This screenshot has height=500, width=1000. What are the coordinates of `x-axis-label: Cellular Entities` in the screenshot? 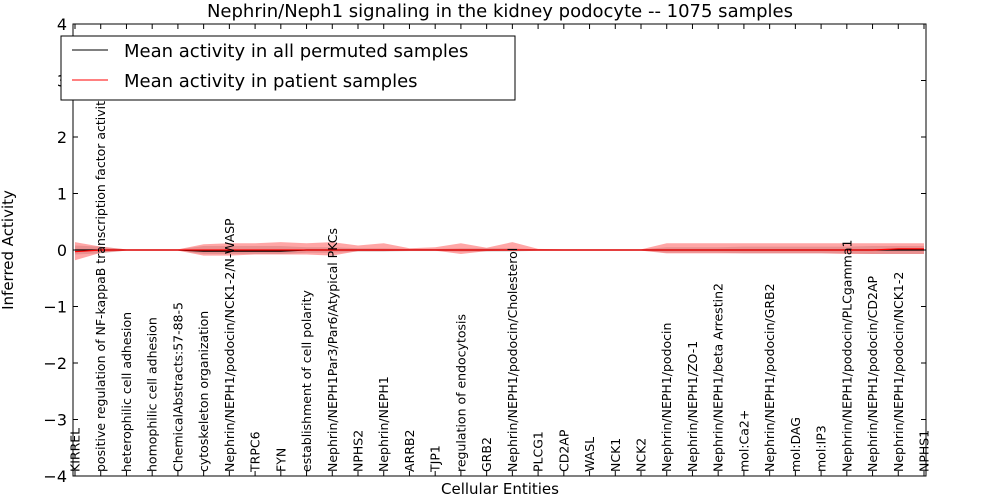 It's located at (500, 489).